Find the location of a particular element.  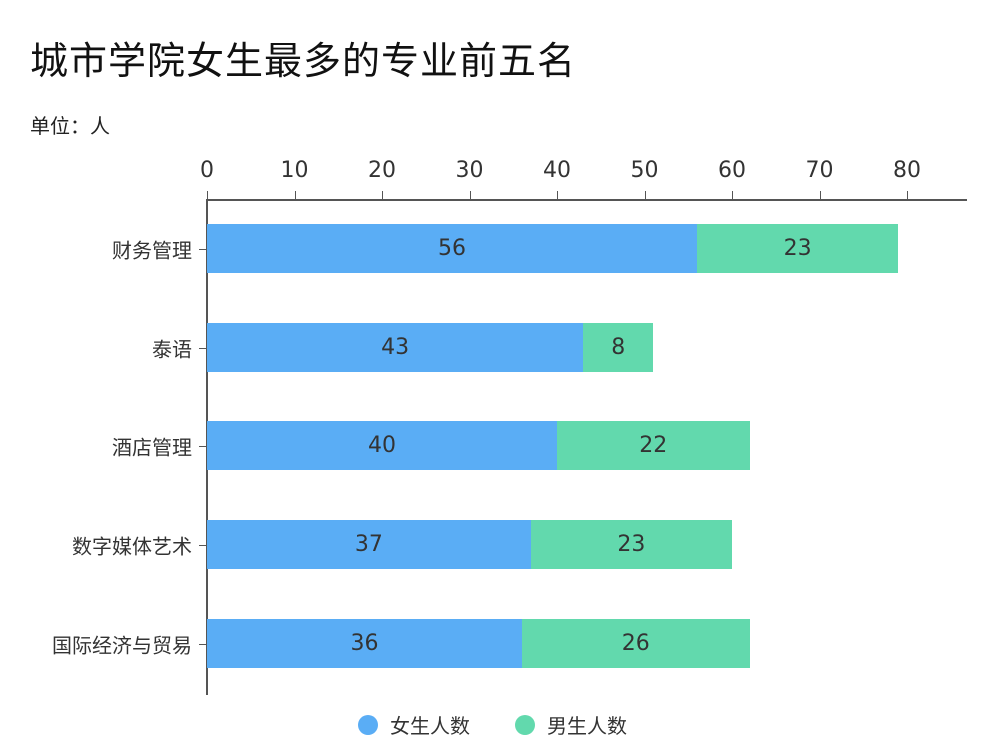

legend-label: 女生人数 is located at coordinates (430, 726).